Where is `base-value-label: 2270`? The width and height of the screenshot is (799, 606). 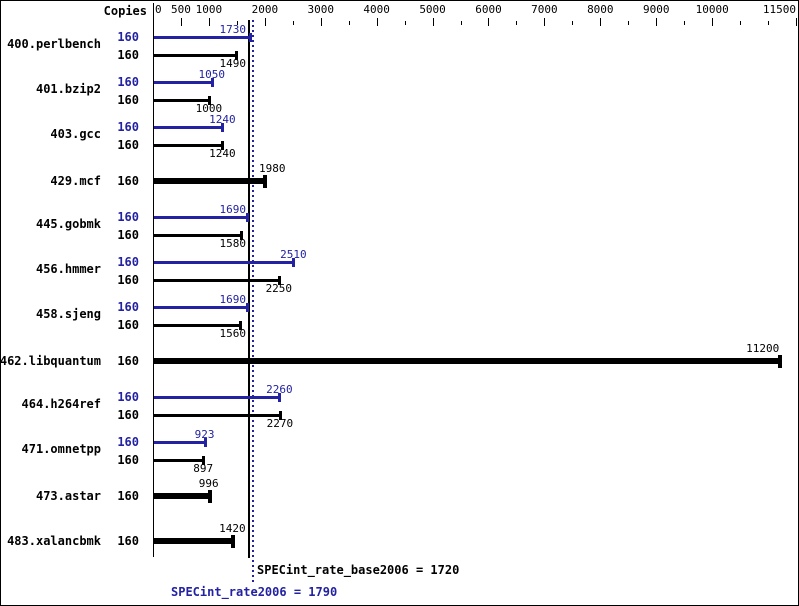
base-value-label: 2270 is located at coordinates (280, 423).